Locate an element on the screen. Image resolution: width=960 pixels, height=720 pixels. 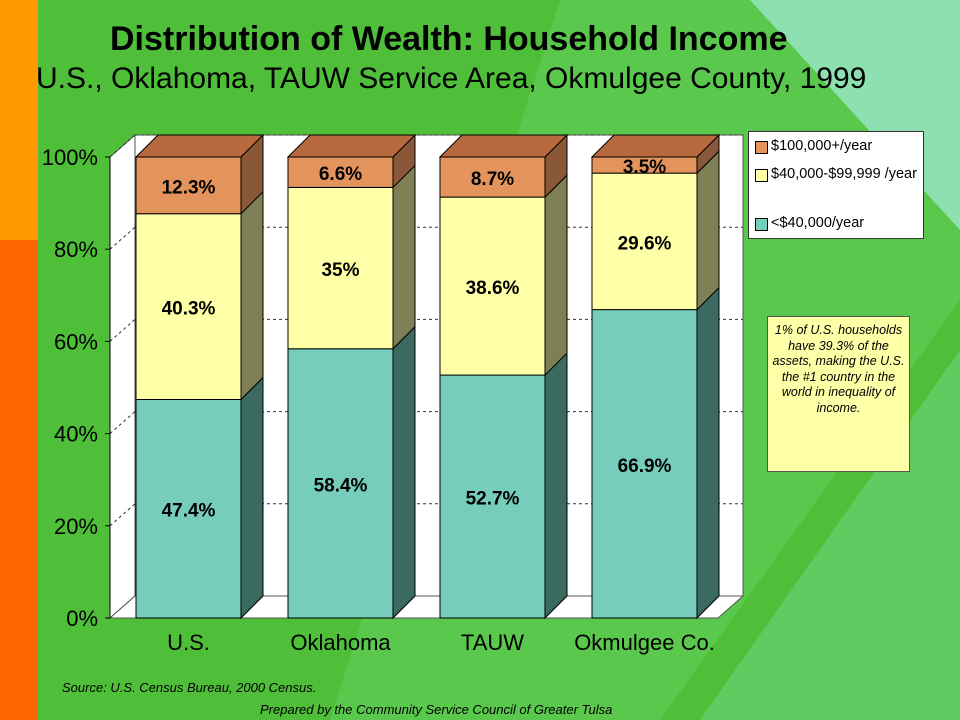
data-label: 66.9% is located at coordinates (645, 466).